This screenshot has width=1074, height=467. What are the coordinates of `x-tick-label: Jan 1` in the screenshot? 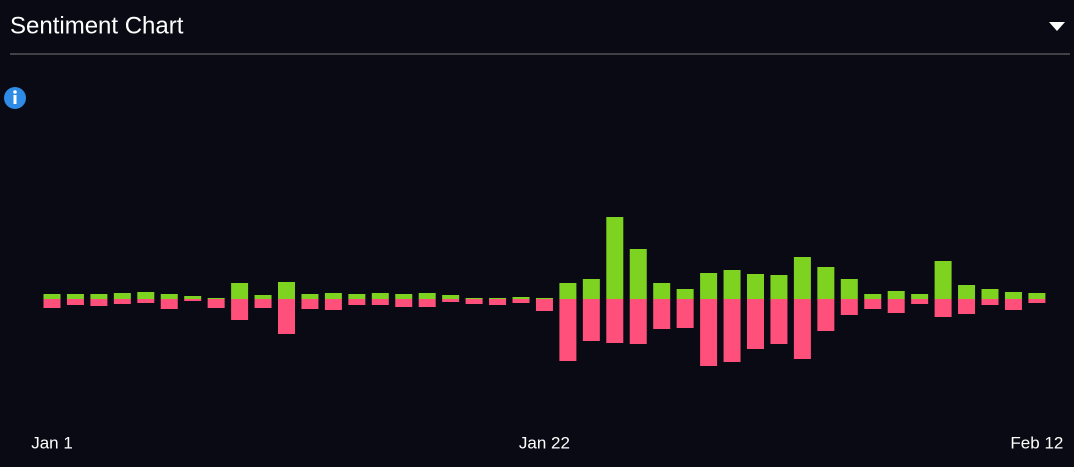 It's located at (52, 442).